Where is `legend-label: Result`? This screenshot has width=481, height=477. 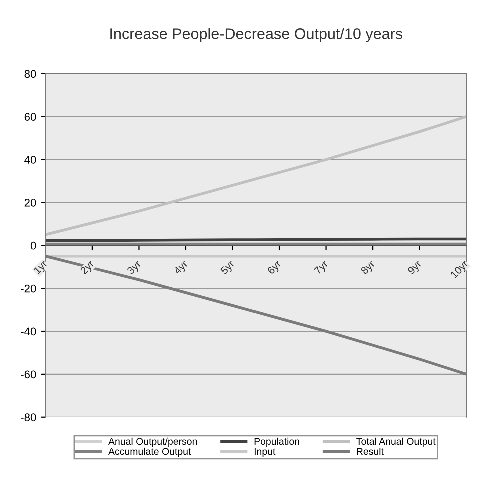
legend-label: Result is located at coordinates (370, 452).